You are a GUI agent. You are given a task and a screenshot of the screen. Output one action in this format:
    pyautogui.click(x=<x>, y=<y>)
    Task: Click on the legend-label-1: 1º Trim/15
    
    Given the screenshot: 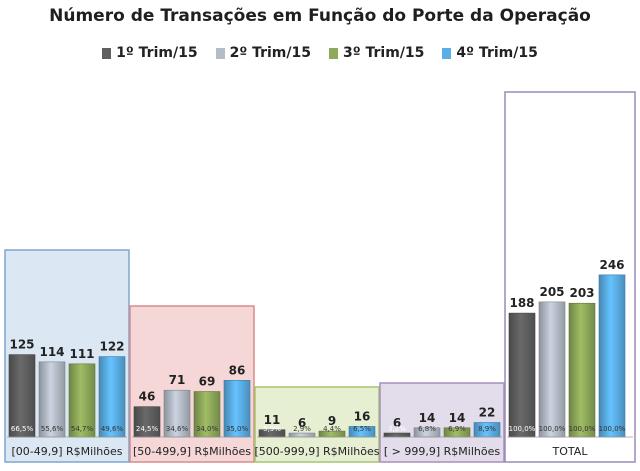 What is the action you would take?
    pyautogui.click(x=157, y=53)
    